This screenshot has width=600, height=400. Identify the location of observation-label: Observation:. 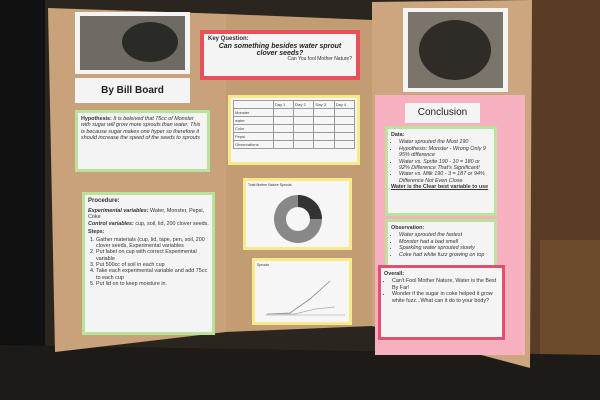
(408, 228).